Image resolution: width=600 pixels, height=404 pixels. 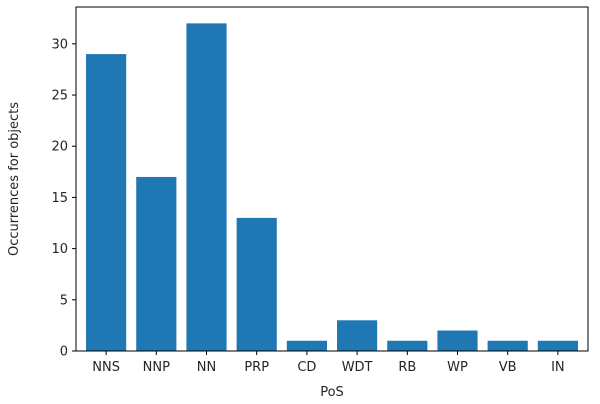 I want to click on bar-nns, so click(x=106, y=202).